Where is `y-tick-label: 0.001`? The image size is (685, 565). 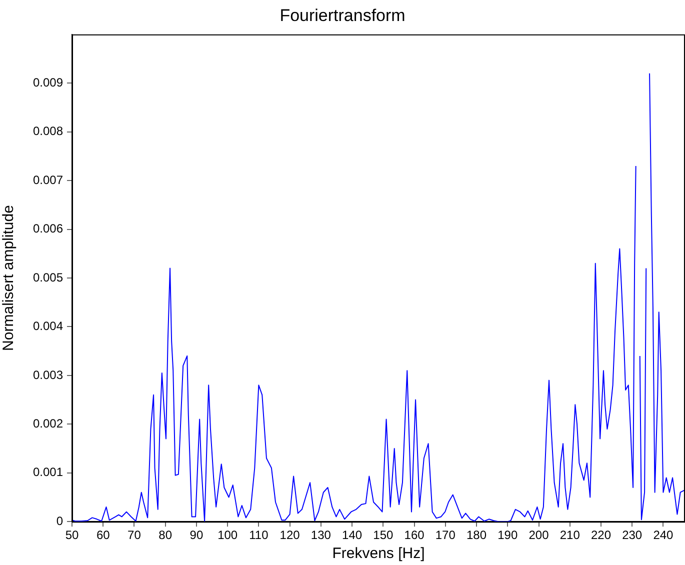
y-tick-label: 0.001 is located at coordinates (48, 472).